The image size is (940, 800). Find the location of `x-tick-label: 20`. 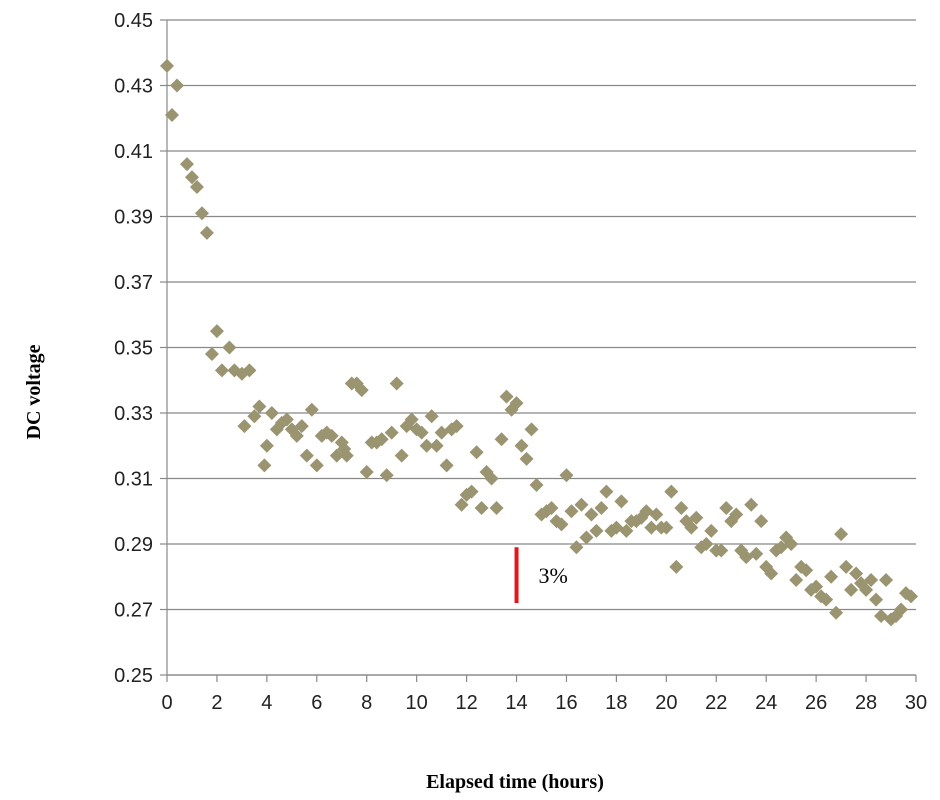

x-tick-label: 20 is located at coordinates (666, 703).